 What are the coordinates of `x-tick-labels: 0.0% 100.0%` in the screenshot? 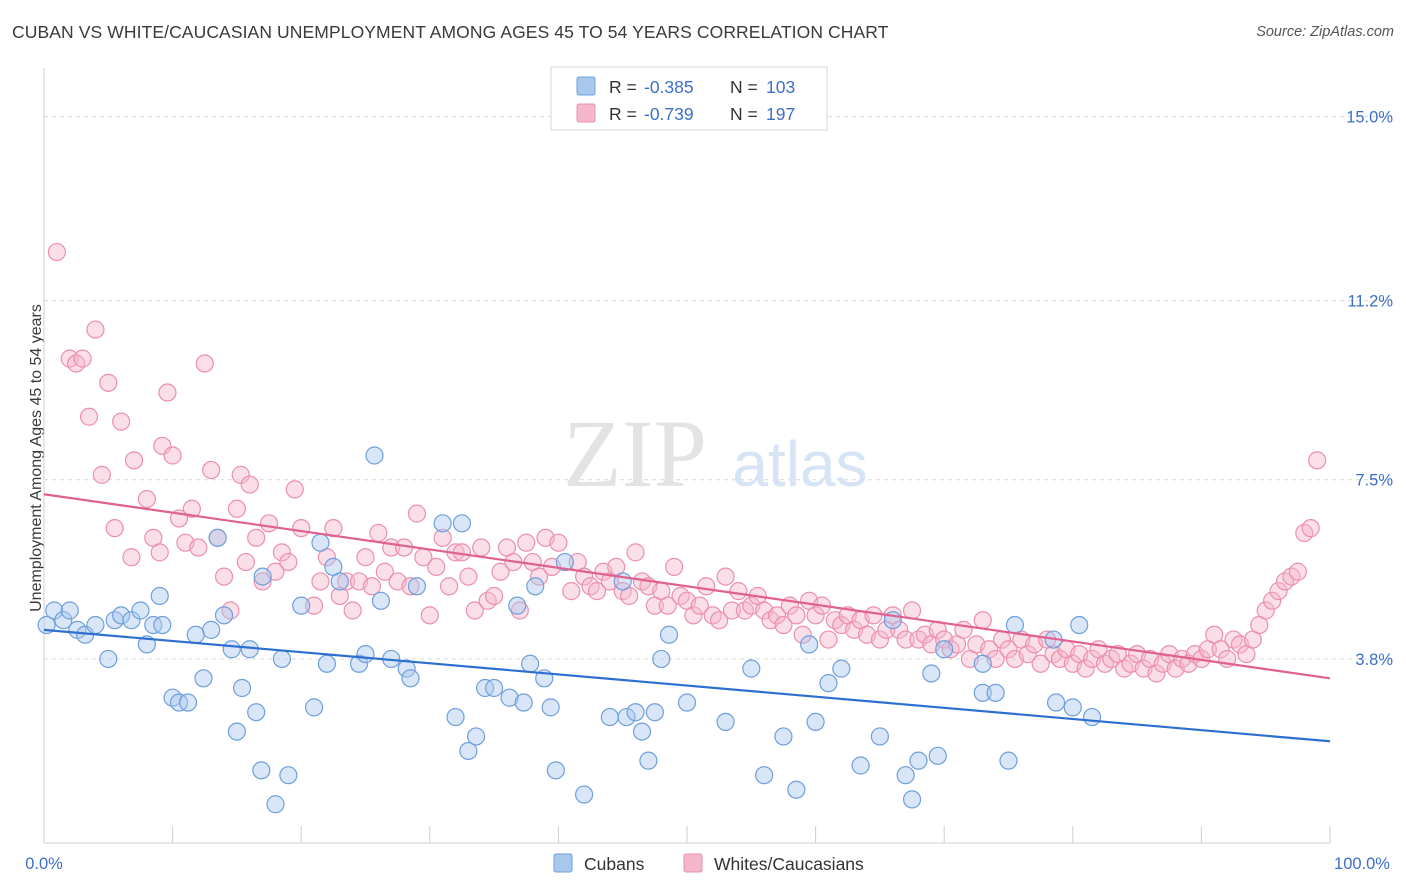 It's located at (707, 864).